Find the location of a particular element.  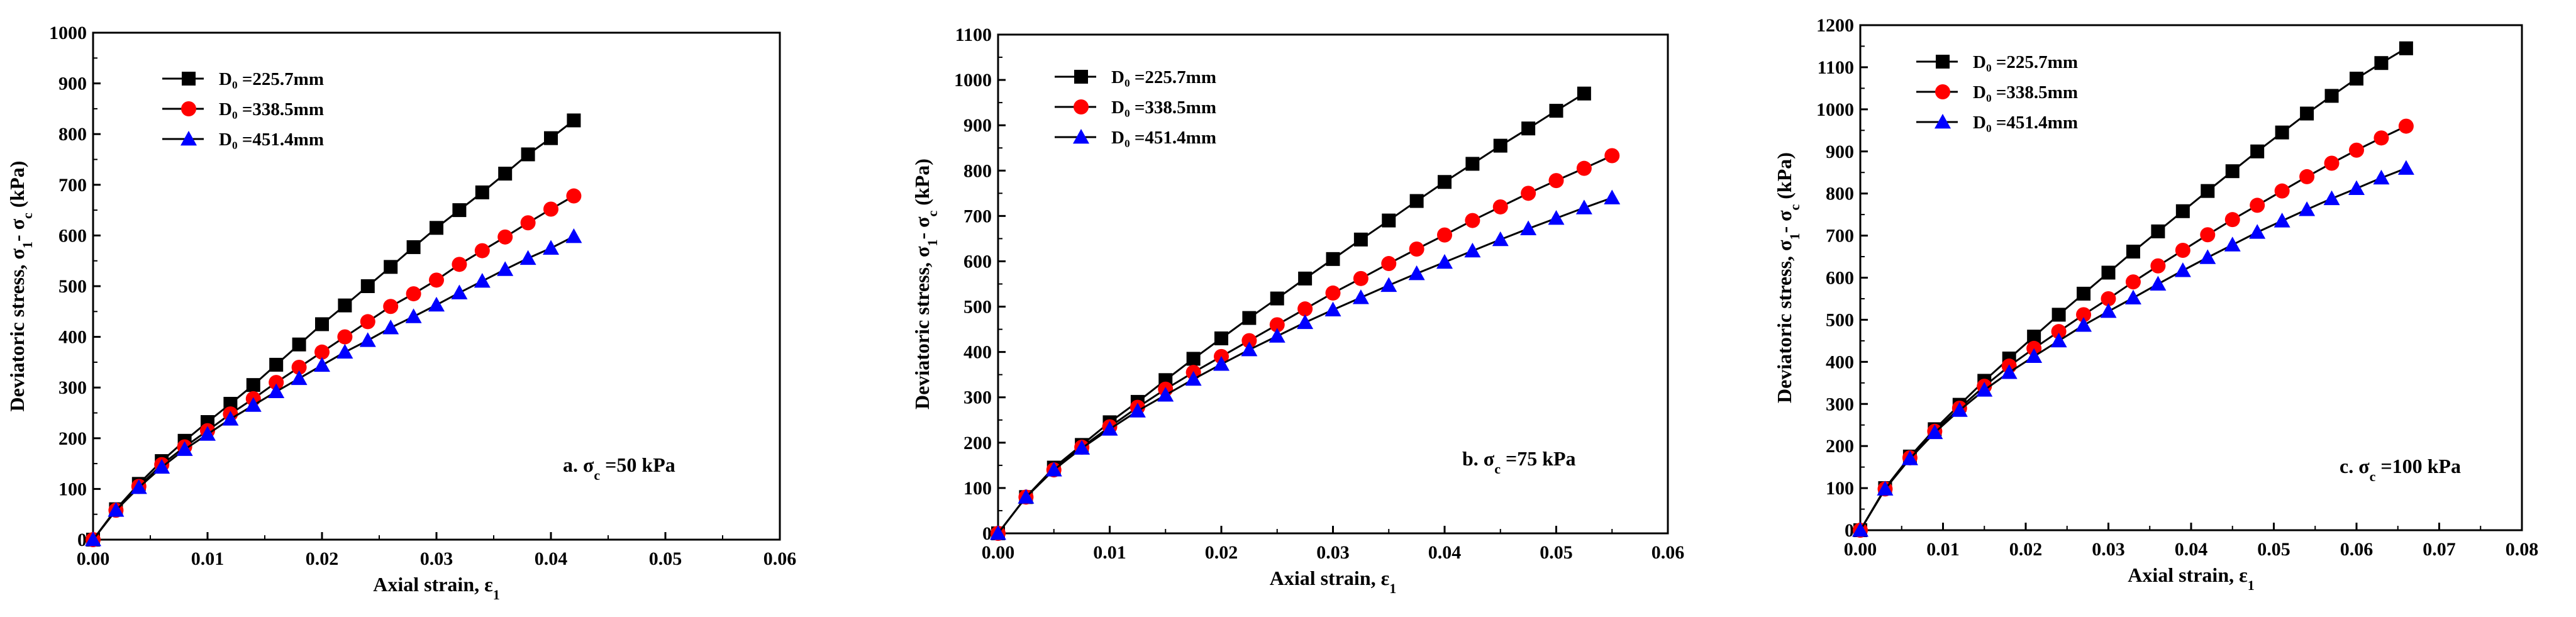

y-tick-label: 700 is located at coordinates (1840, 236).